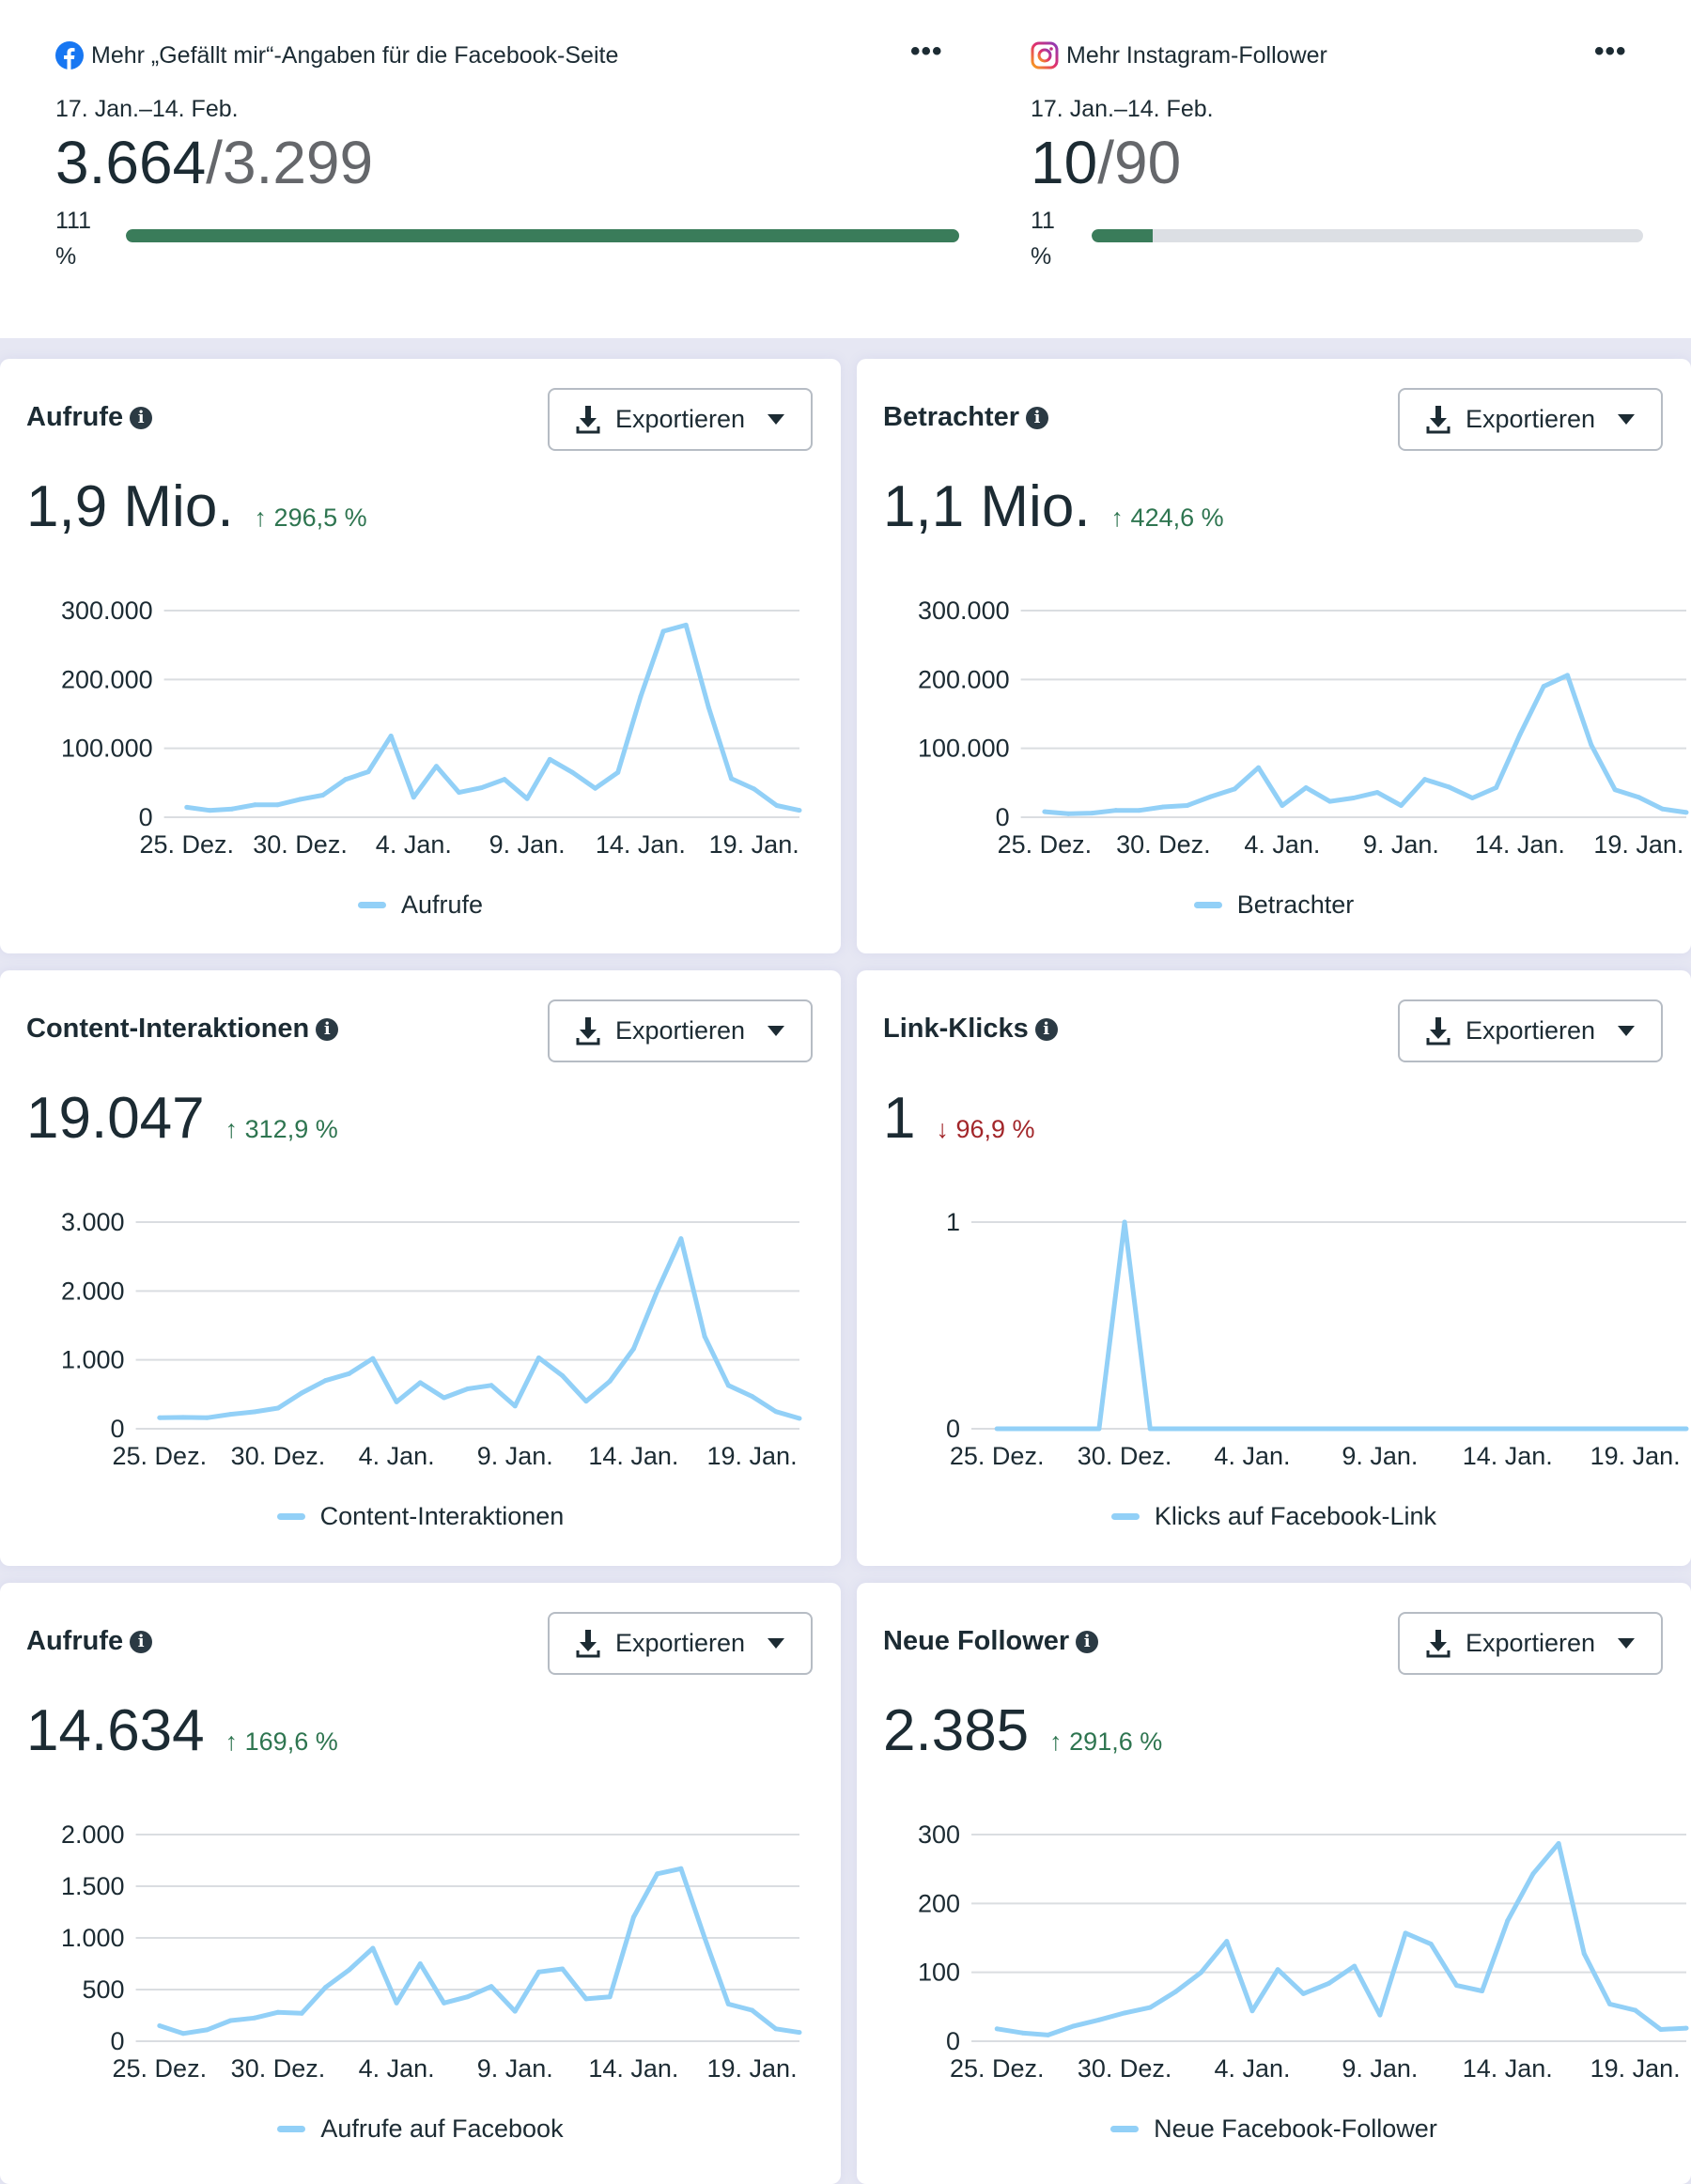 The image size is (1691, 2184). What do you see at coordinates (1274, 2129) in the screenshot?
I see `chart-legend: Neue Facebook-Follower` at bounding box center [1274, 2129].